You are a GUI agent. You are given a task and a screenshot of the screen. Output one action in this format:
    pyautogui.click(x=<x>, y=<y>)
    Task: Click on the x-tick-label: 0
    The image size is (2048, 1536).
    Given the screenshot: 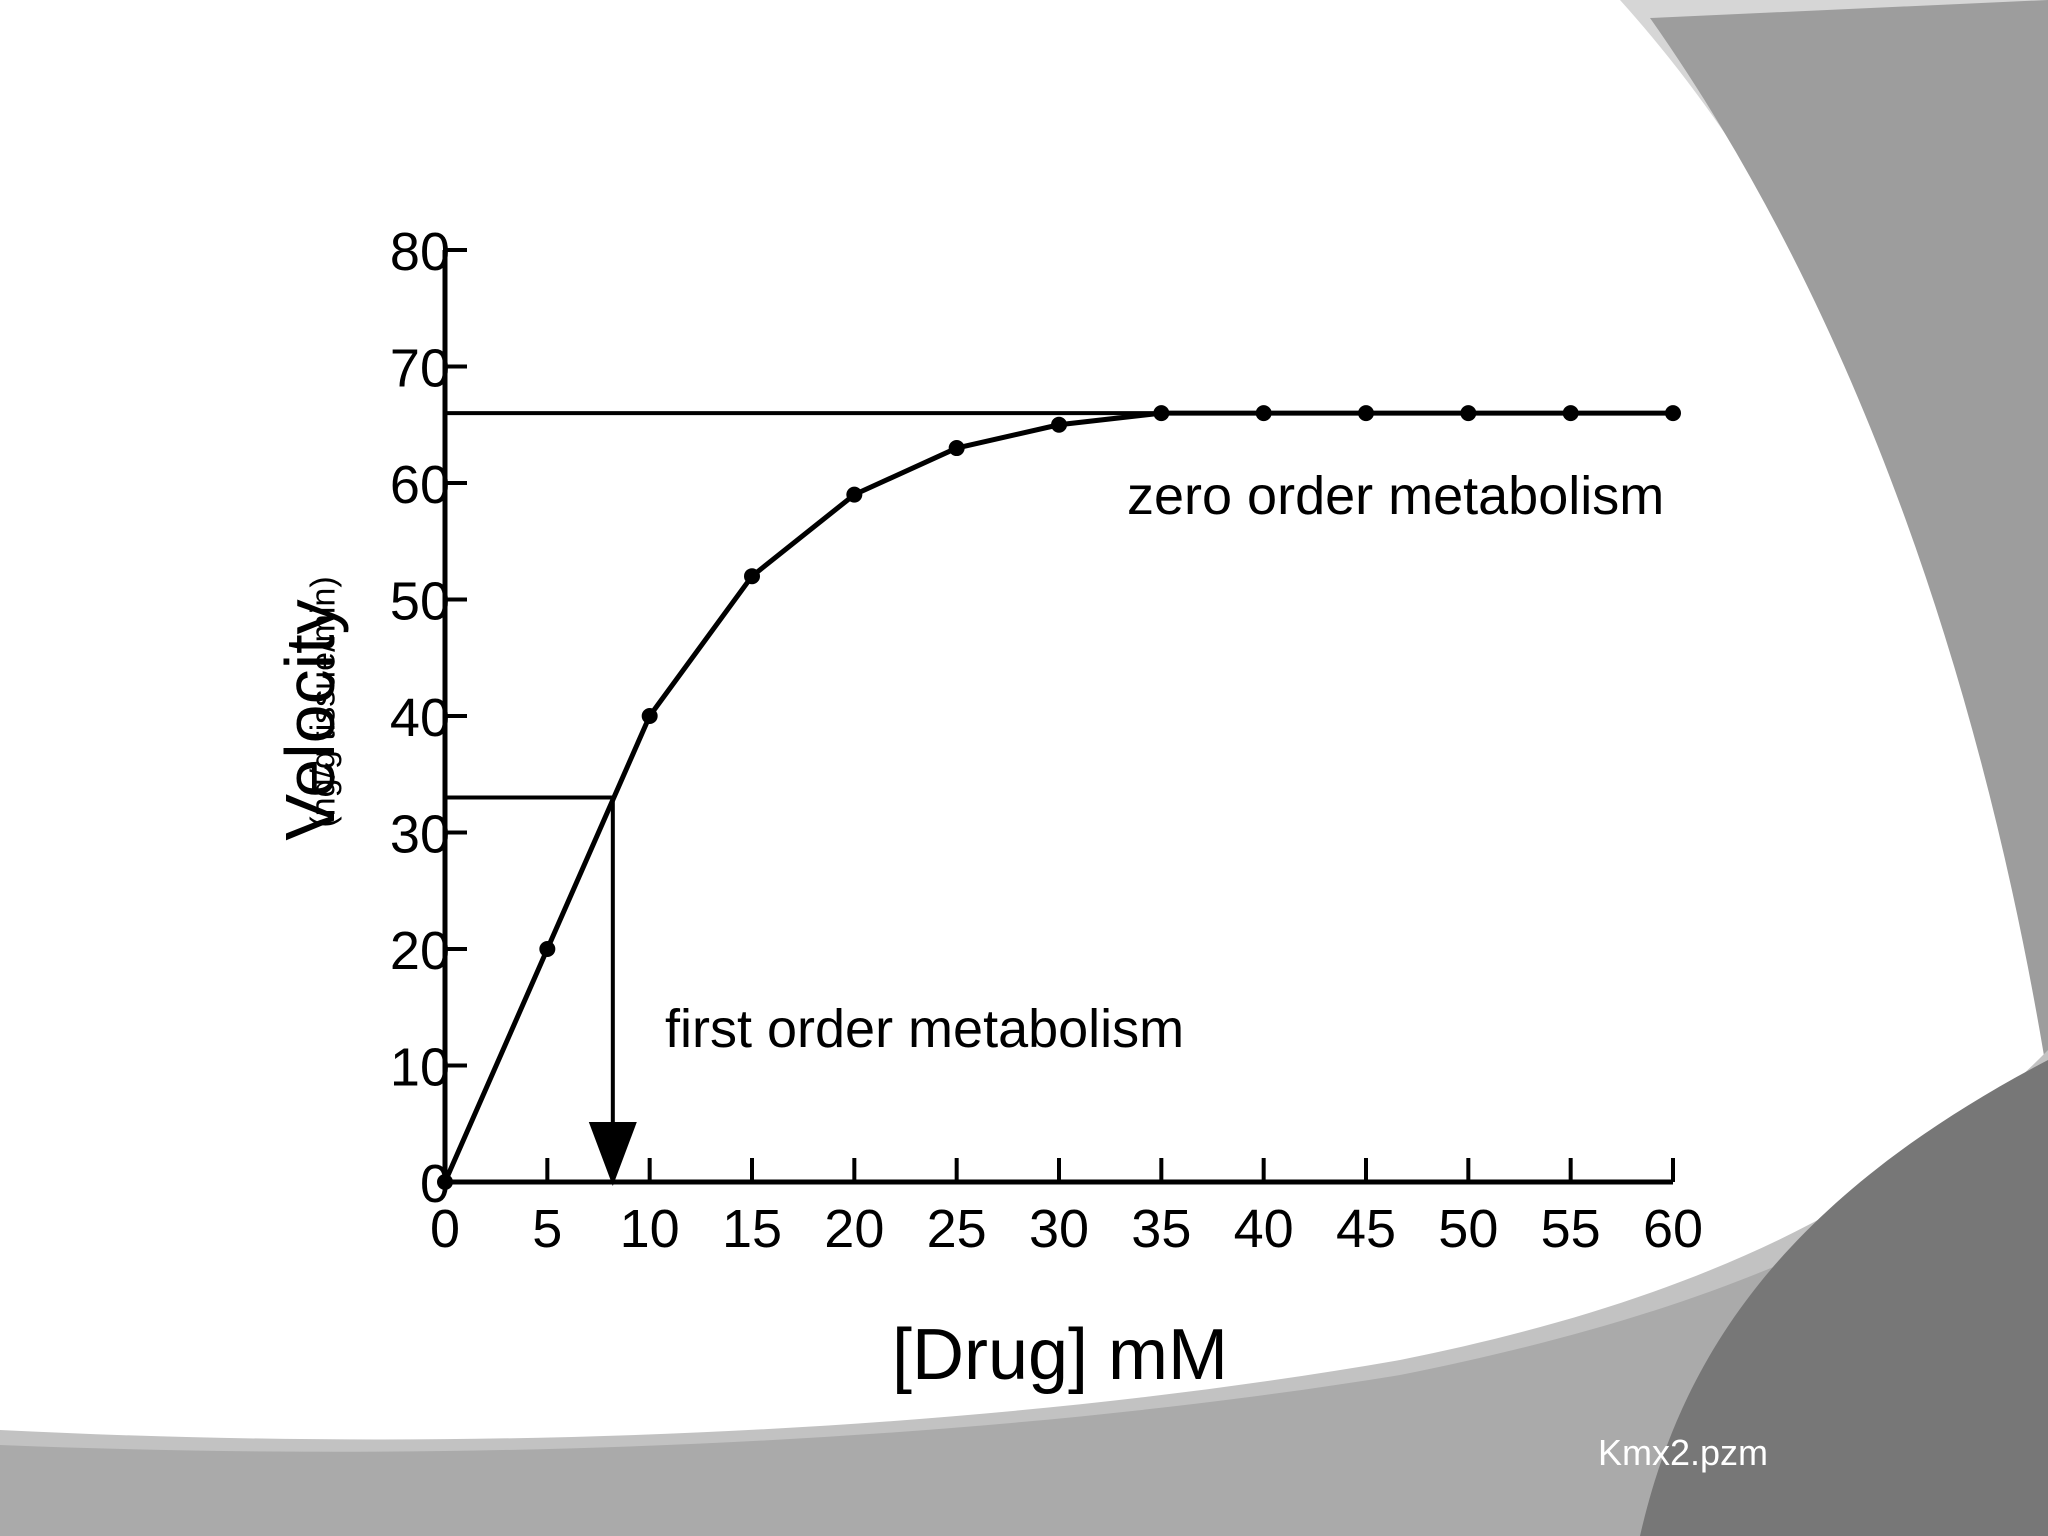 What is the action you would take?
    pyautogui.click(x=445, y=1229)
    